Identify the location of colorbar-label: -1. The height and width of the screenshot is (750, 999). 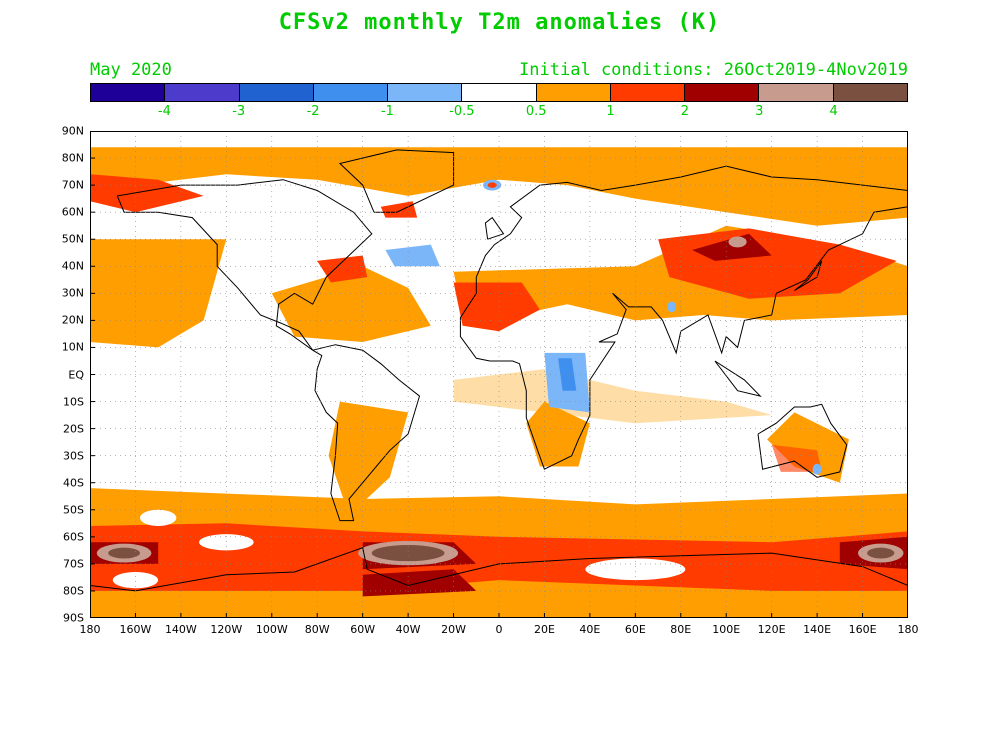
(387, 111).